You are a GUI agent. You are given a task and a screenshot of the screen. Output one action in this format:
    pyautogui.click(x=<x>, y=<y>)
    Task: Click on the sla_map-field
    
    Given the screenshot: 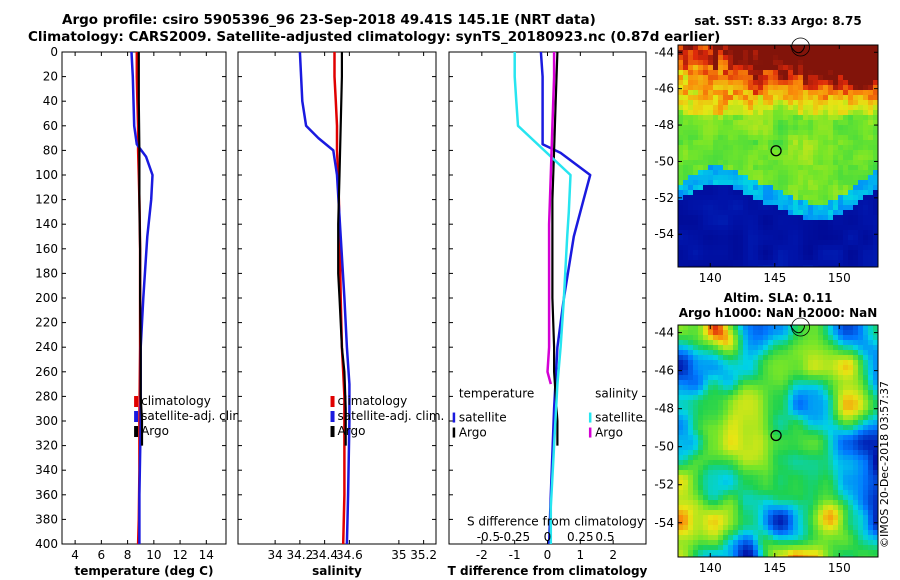 What is the action you would take?
    pyautogui.click(x=778, y=441)
    